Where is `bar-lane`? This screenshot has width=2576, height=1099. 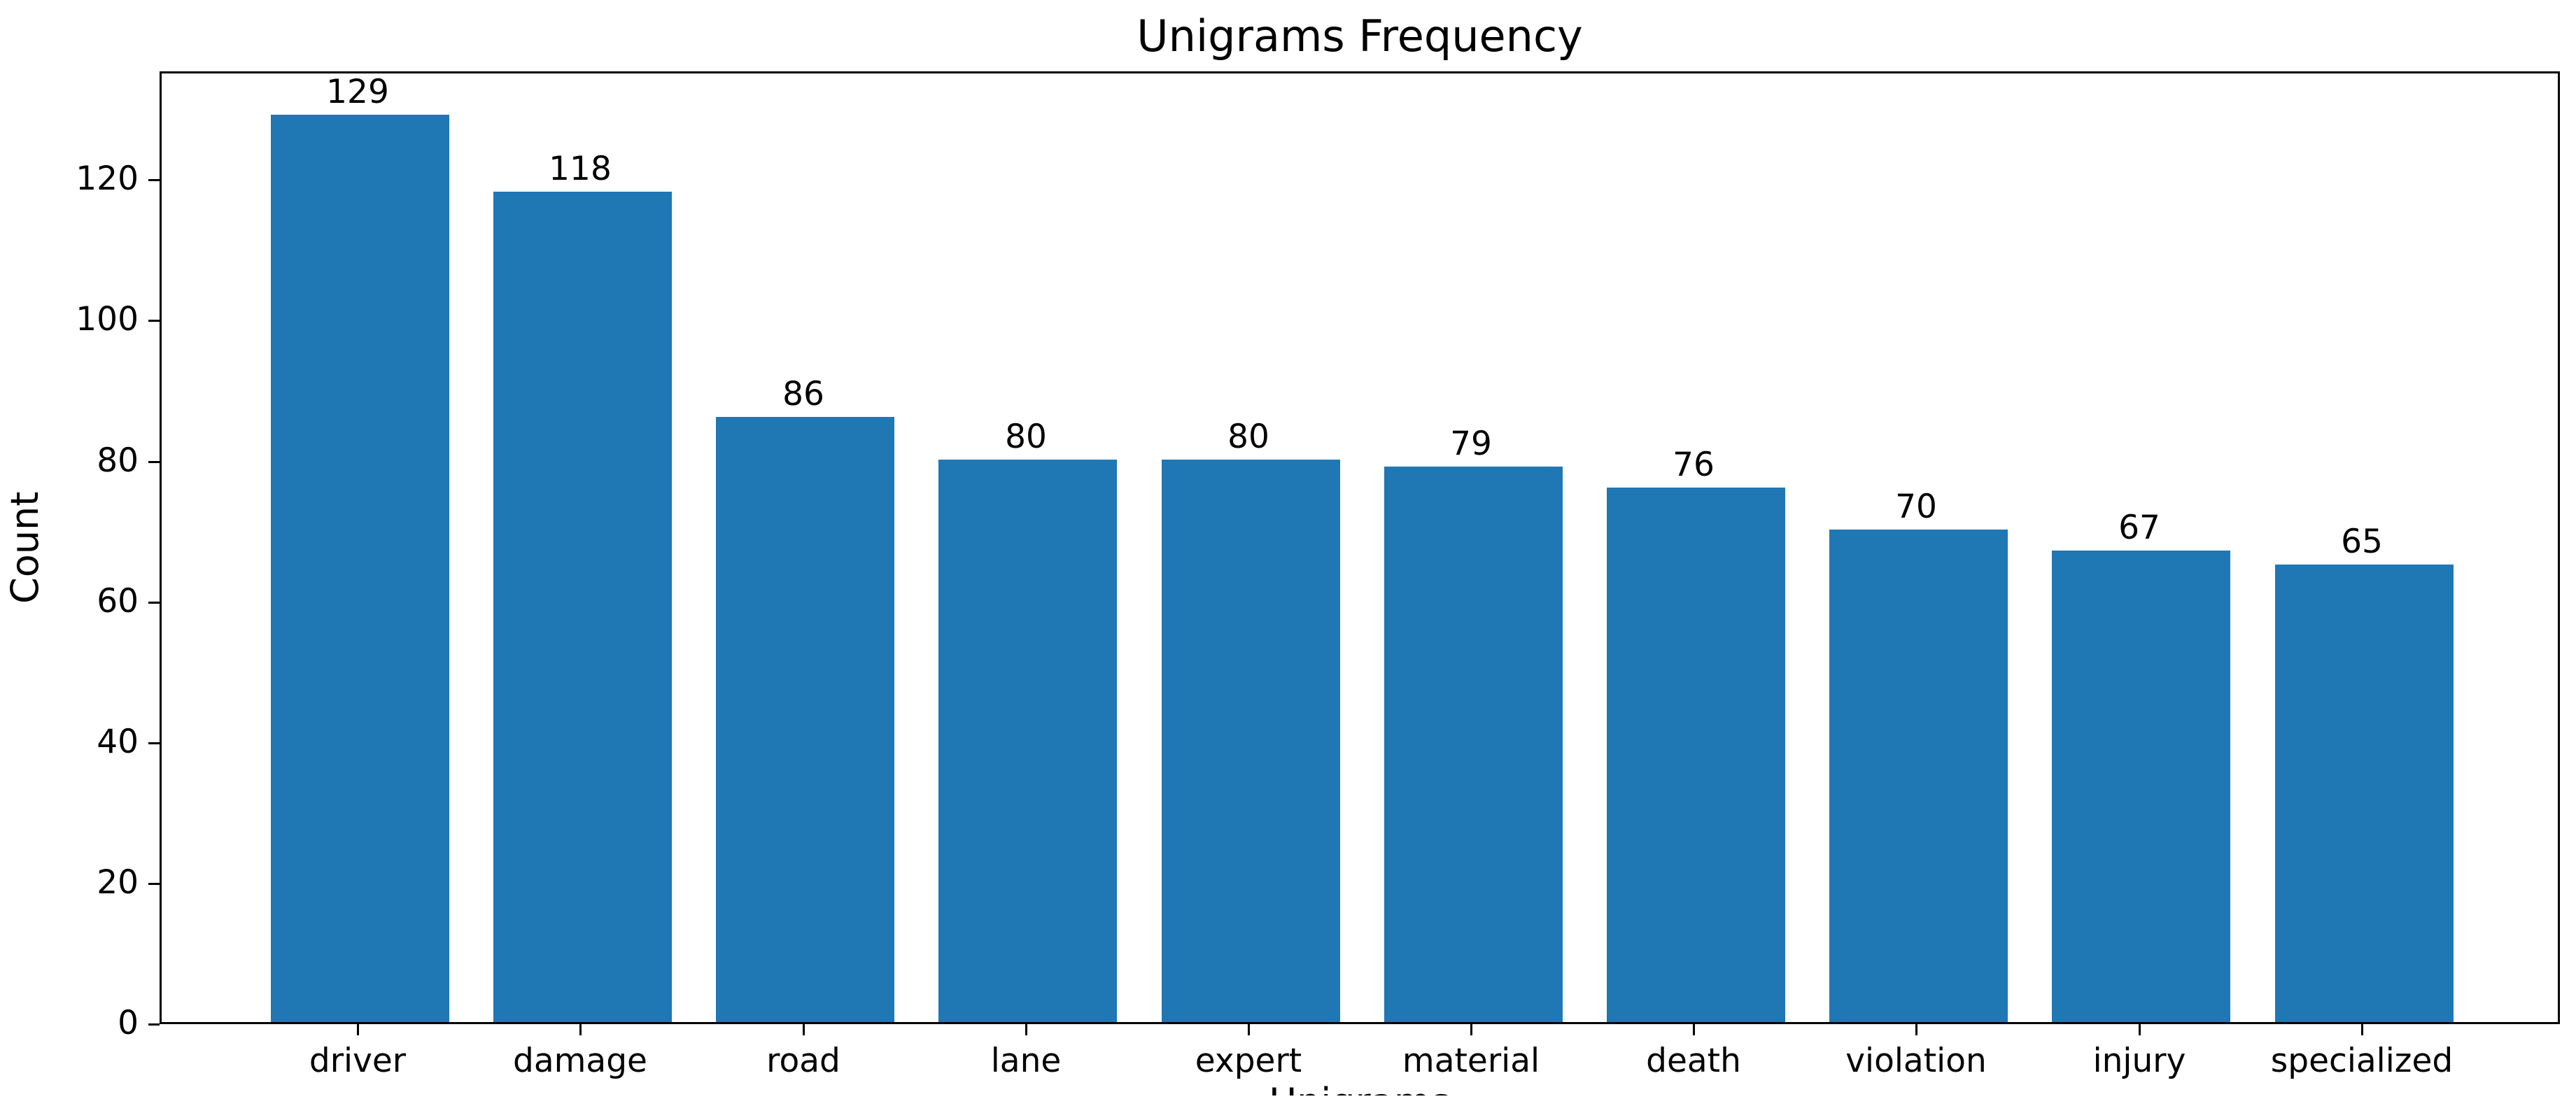
bar-lane is located at coordinates (1027, 741).